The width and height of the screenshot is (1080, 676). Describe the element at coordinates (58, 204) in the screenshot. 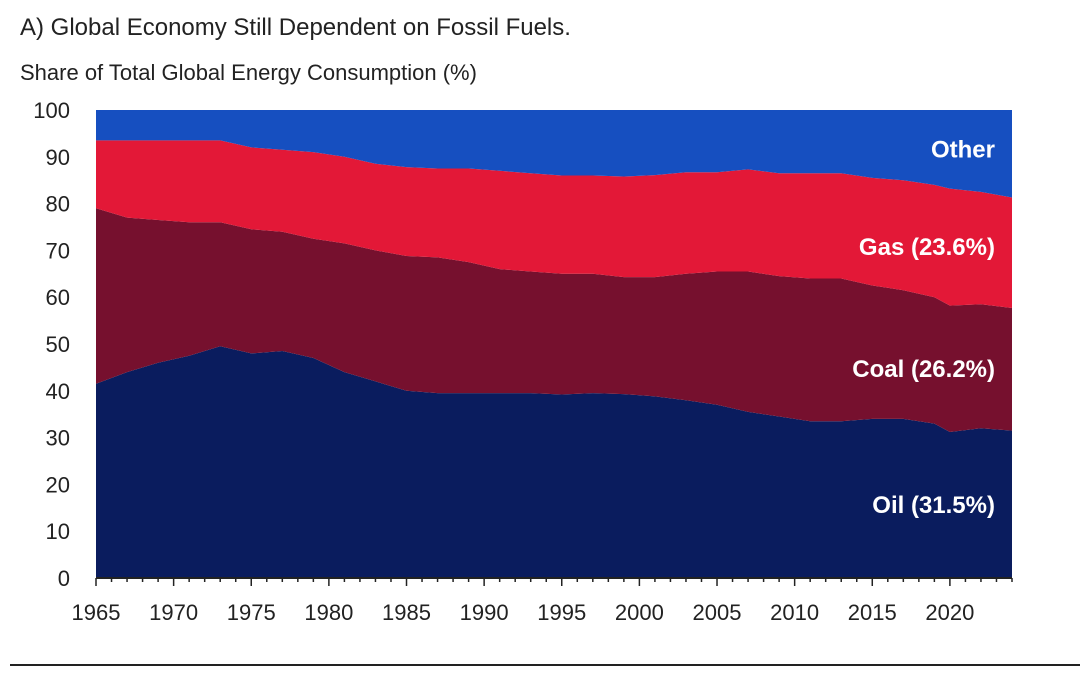

I see `y-tick-label: 80` at that location.